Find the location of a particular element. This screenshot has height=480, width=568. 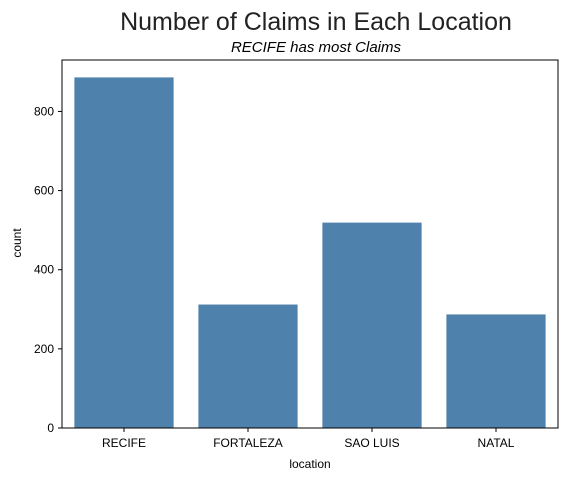

x-tick-label: RECIFE is located at coordinates (124, 443).